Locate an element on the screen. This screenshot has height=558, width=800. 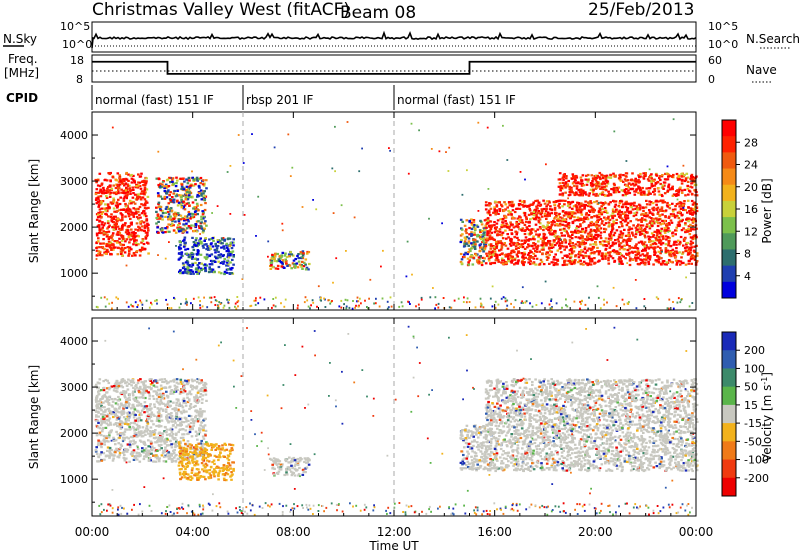
nave-tick-bottom: 0 is located at coordinates (711, 79).